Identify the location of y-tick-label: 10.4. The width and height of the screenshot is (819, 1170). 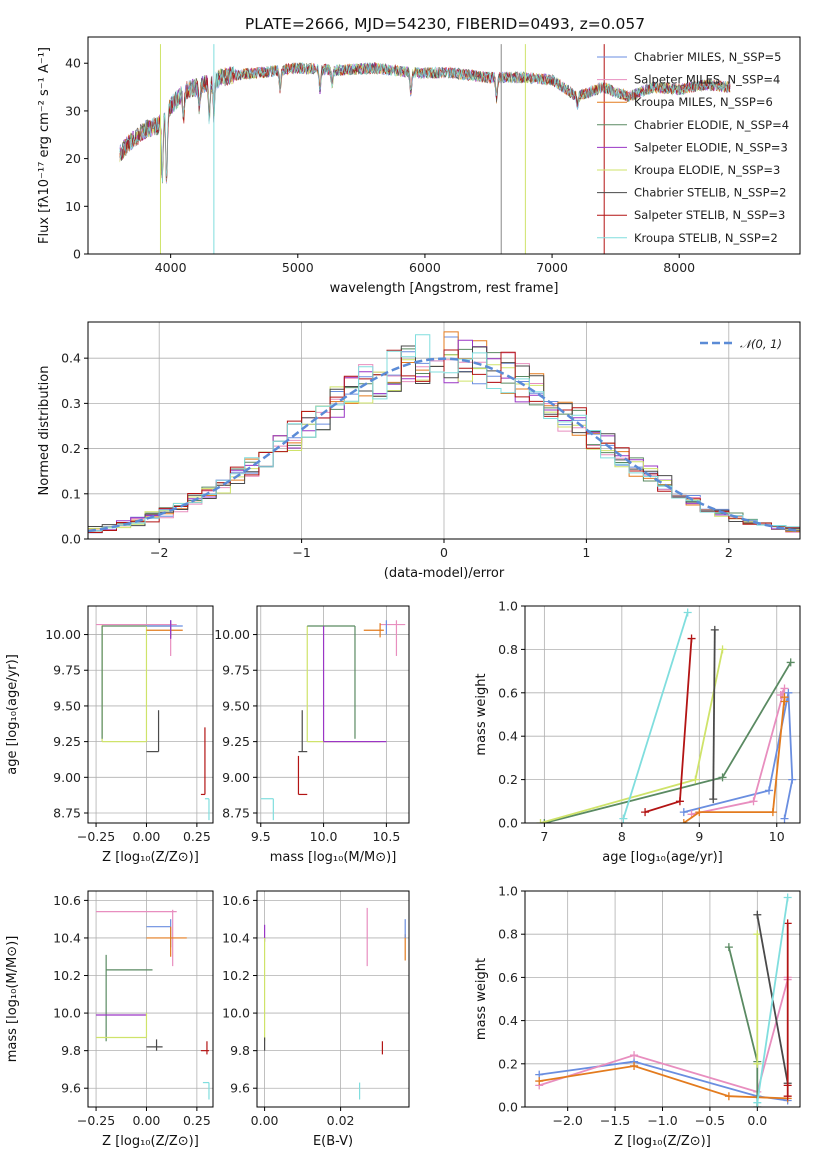
(236, 937).